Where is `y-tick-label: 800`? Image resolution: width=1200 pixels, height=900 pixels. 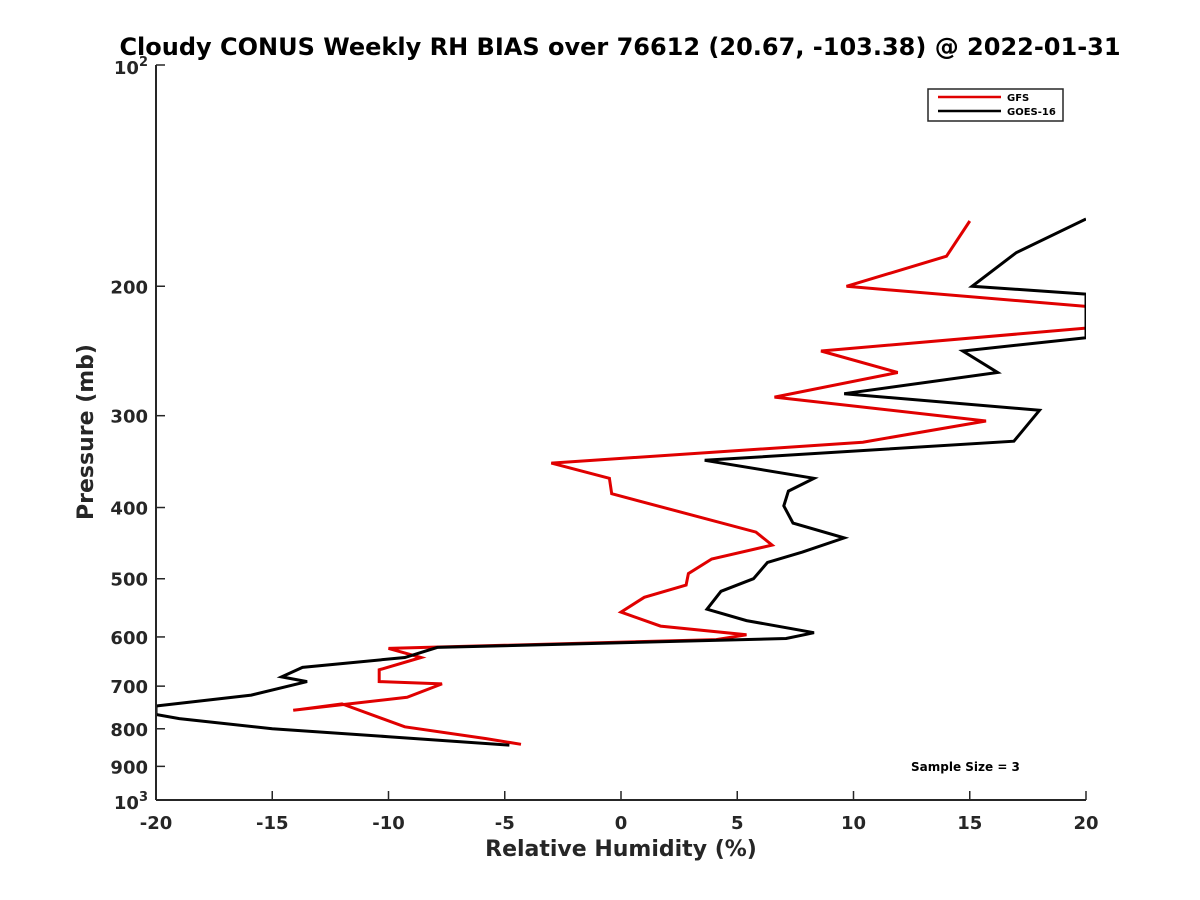 y-tick-label: 800 is located at coordinates (129, 730).